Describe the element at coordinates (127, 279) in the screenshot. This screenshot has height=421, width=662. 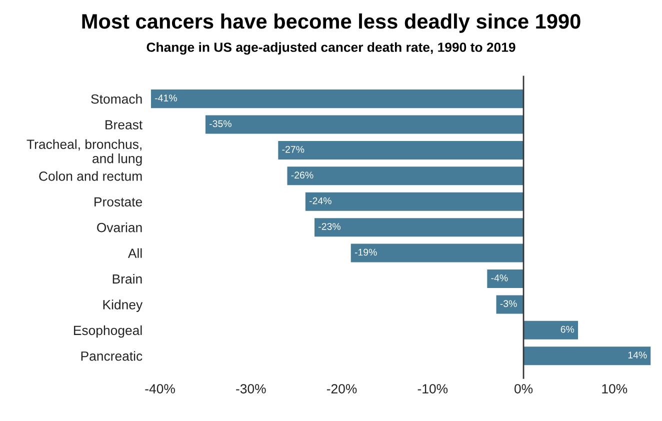
I see `y-tick-label: Brain` at that location.